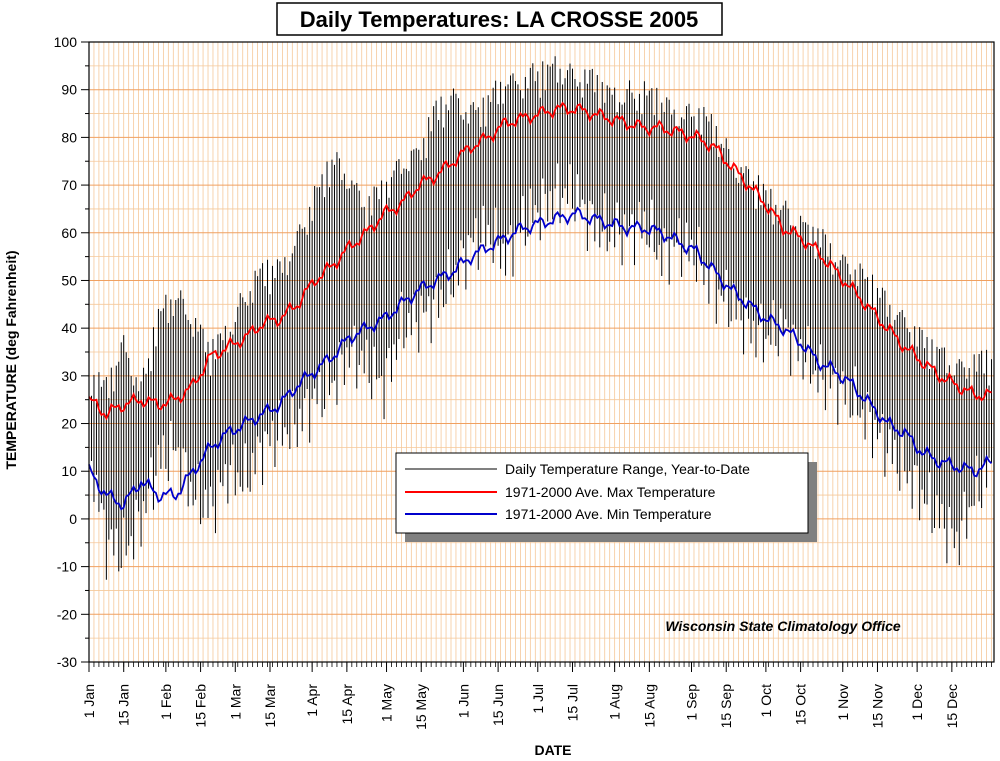 This screenshot has width=1000, height=761. Describe the element at coordinates (766, 701) in the screenshot. I see `x-tick-label: 1 Oct` at that location.